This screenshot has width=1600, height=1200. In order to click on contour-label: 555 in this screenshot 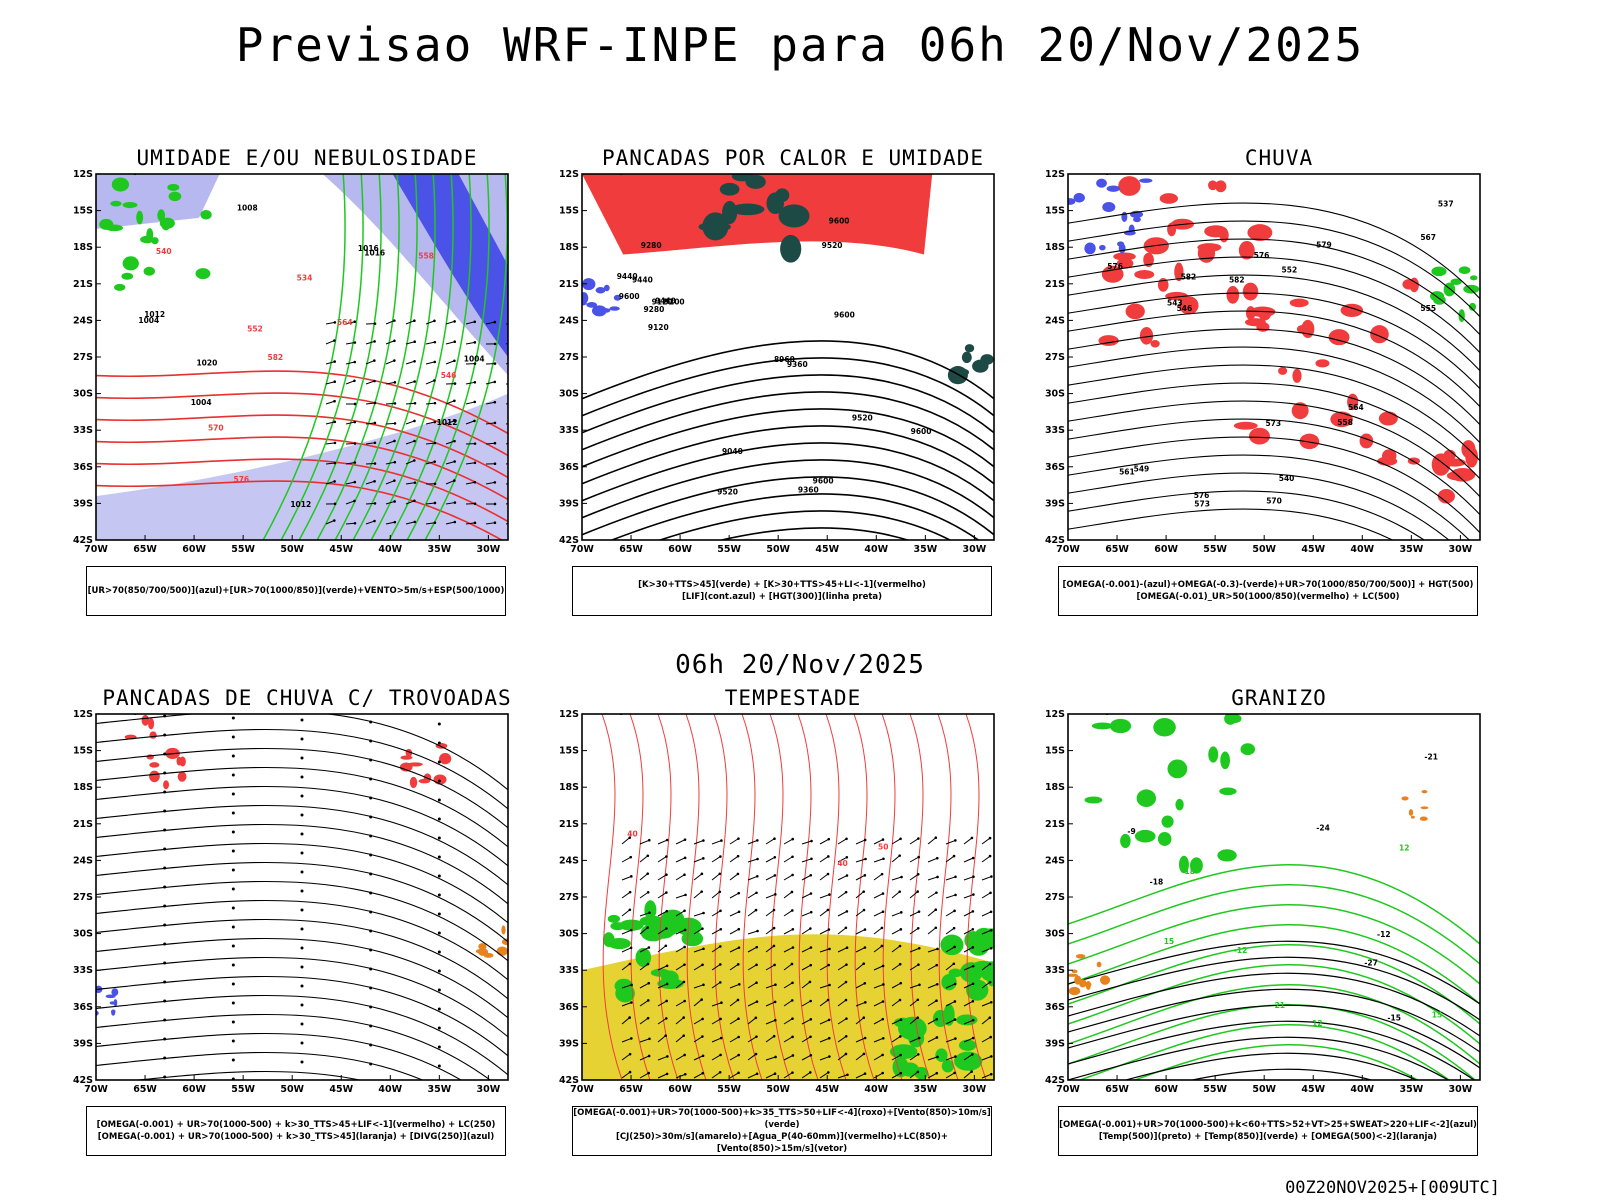, I will do `click(1428, 308)`.